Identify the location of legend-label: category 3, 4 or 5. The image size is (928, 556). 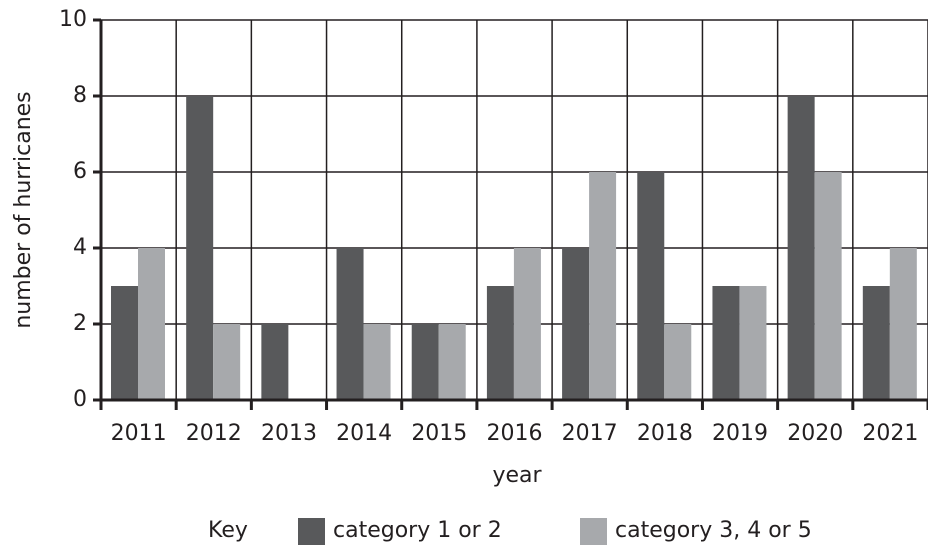
(713, 530).